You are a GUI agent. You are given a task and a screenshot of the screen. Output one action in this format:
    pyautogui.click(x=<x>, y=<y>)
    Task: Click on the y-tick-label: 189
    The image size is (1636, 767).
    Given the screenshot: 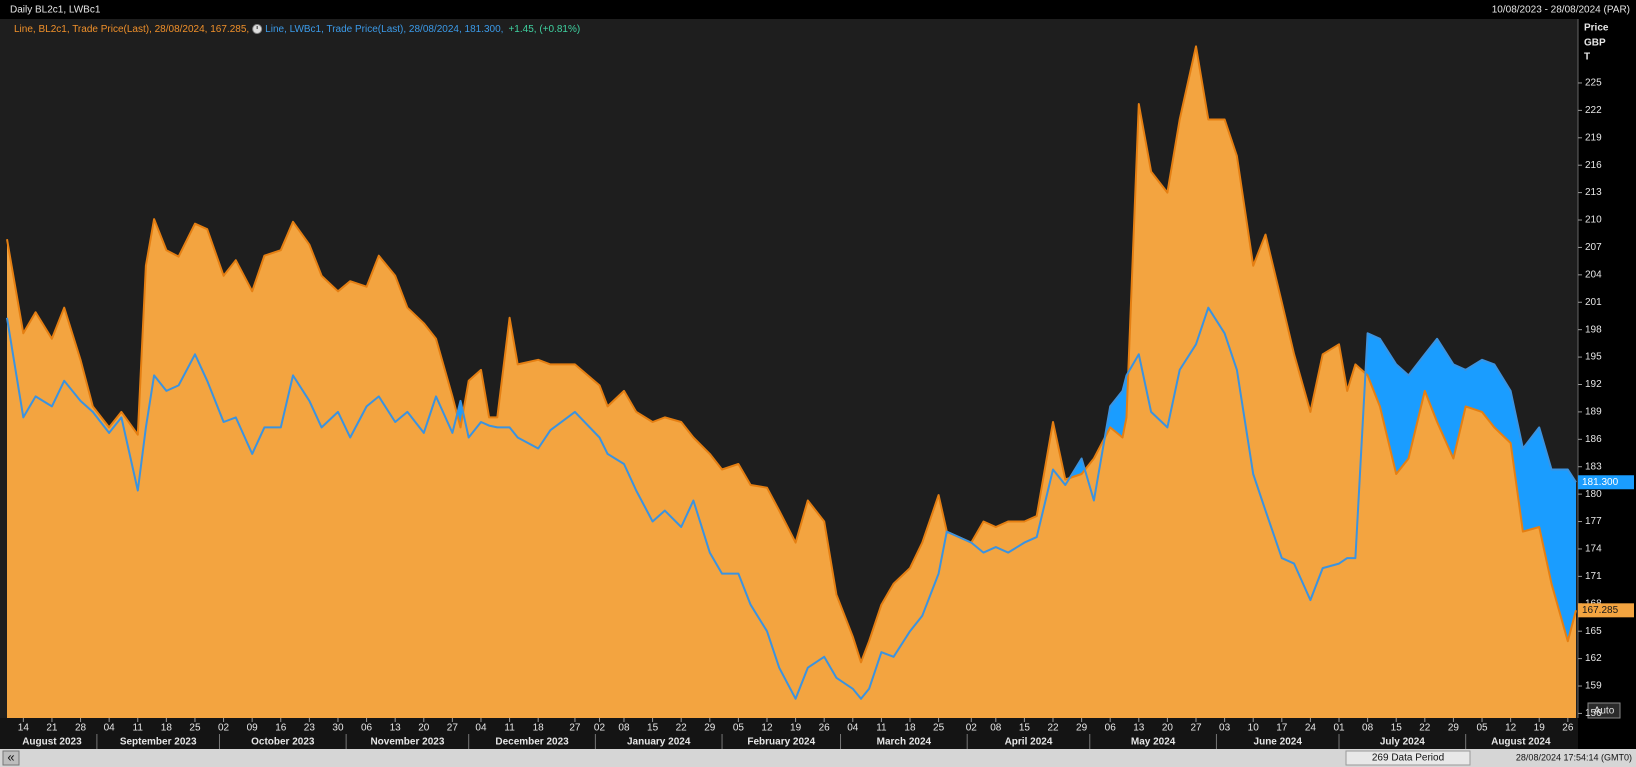 What is the action you would take?
    pyautogui.click(x=1593, y=412)
    